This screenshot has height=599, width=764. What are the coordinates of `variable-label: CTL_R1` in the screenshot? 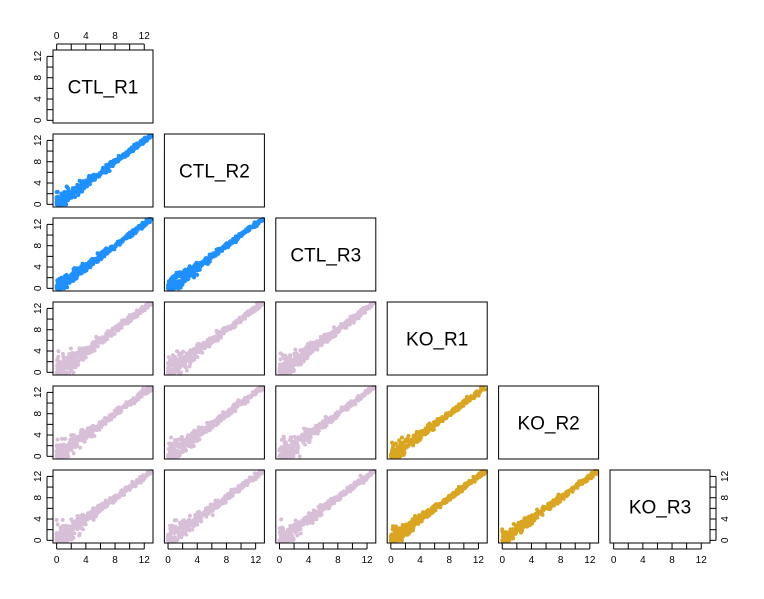 It's located at (103, 88).